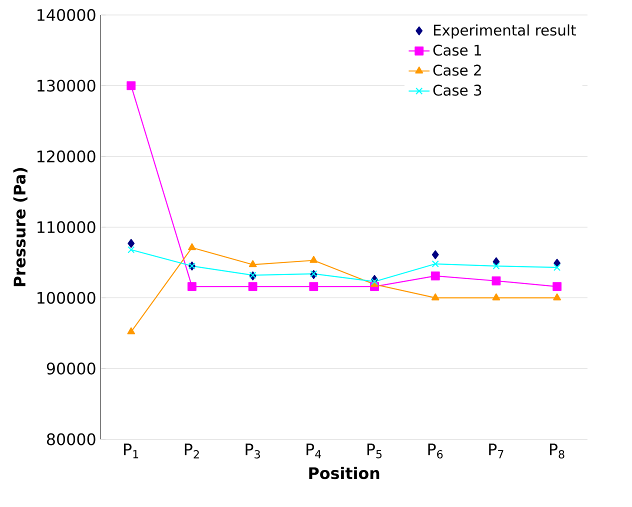  Describe the element at coordinates (457, 70) in the screenshot. I see `legend-label: Case 2` at that location.